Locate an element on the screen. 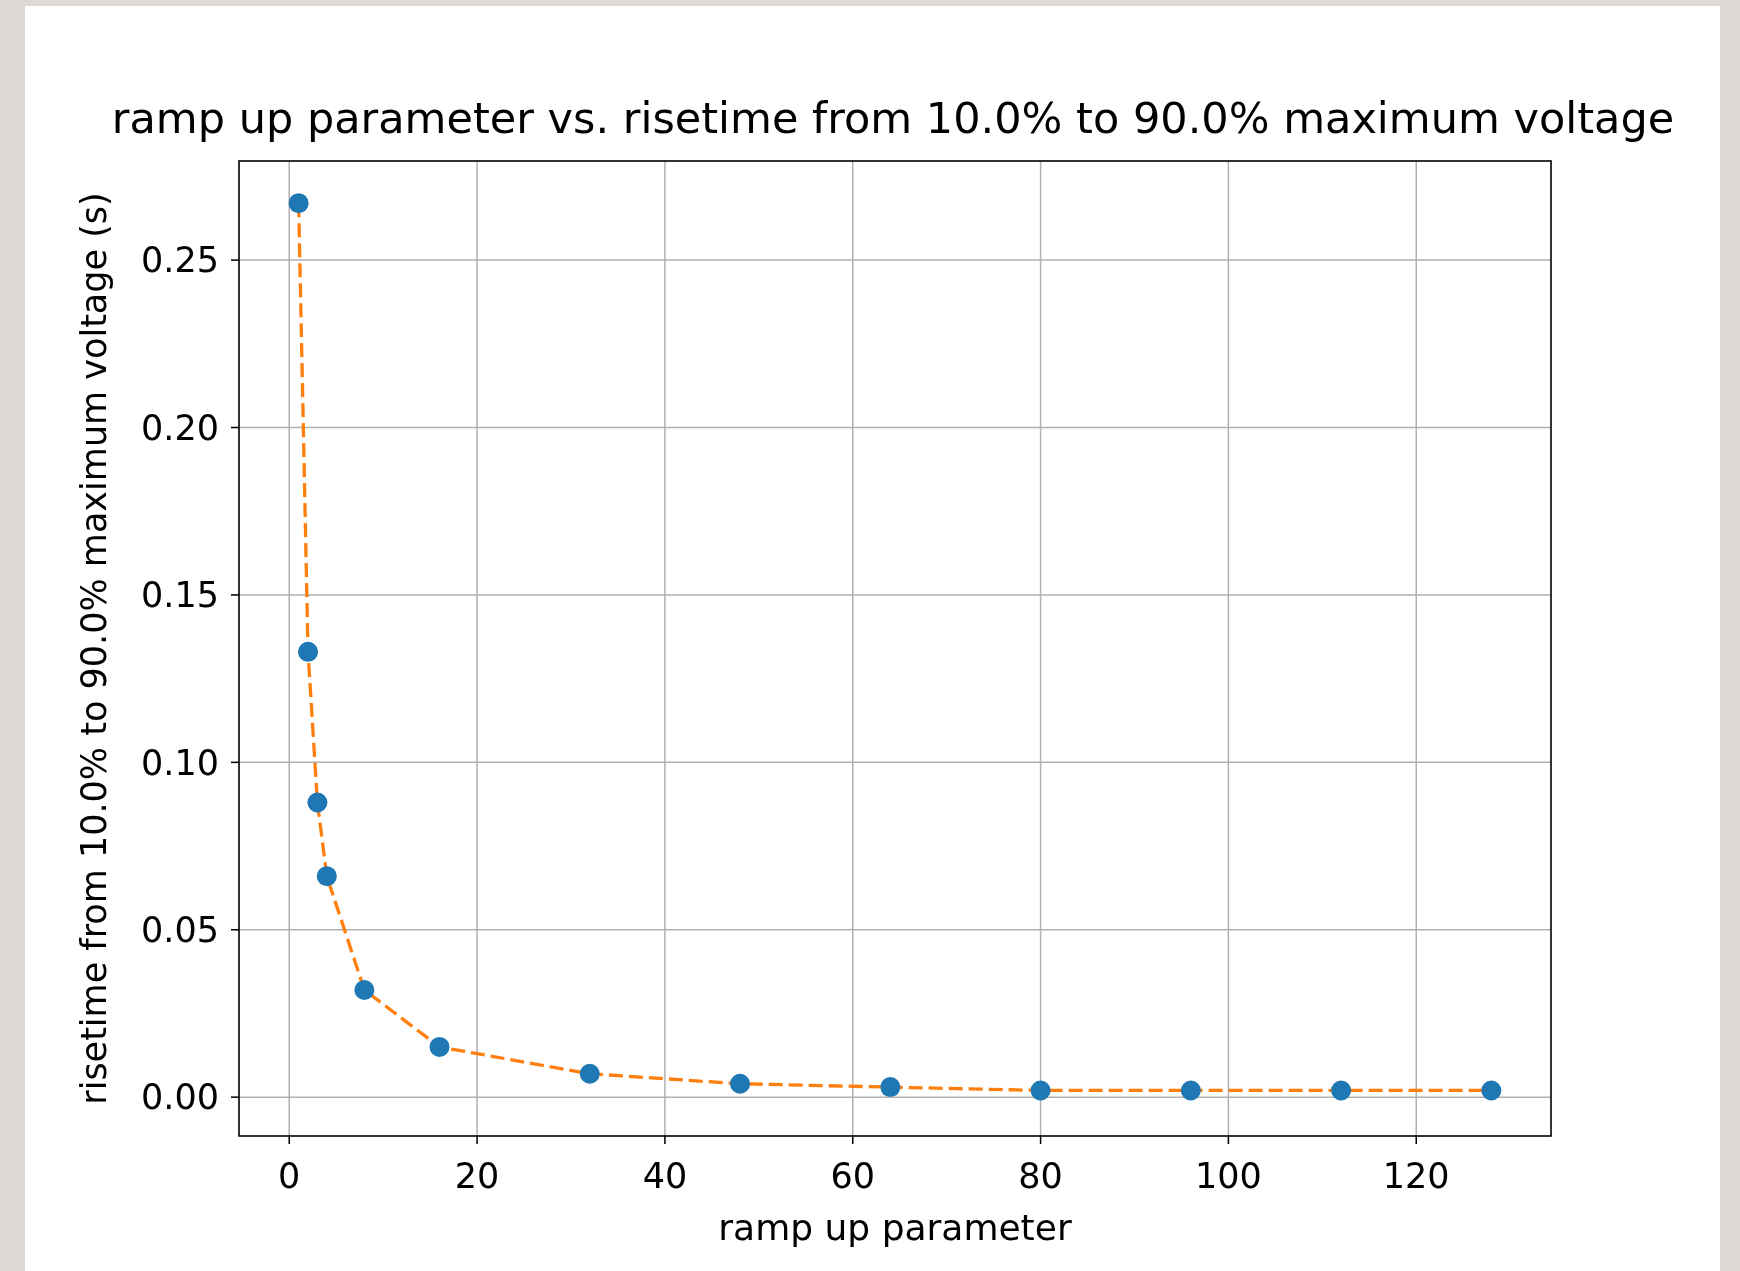 Image resolution: width=1740 pixels, height=1271 pixels. x-tick-label: 80 is located at coordinates (1040, 1176).